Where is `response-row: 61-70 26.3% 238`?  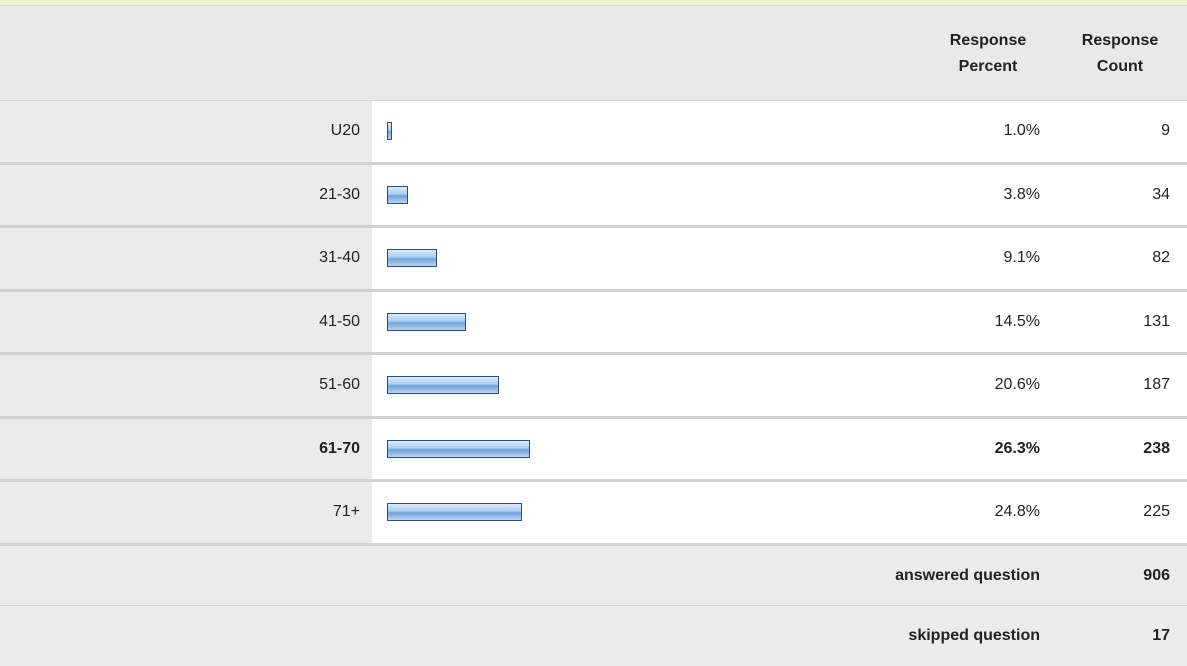
response-row: 61-70 26.3% 238 is located at coordinates (593, 450).